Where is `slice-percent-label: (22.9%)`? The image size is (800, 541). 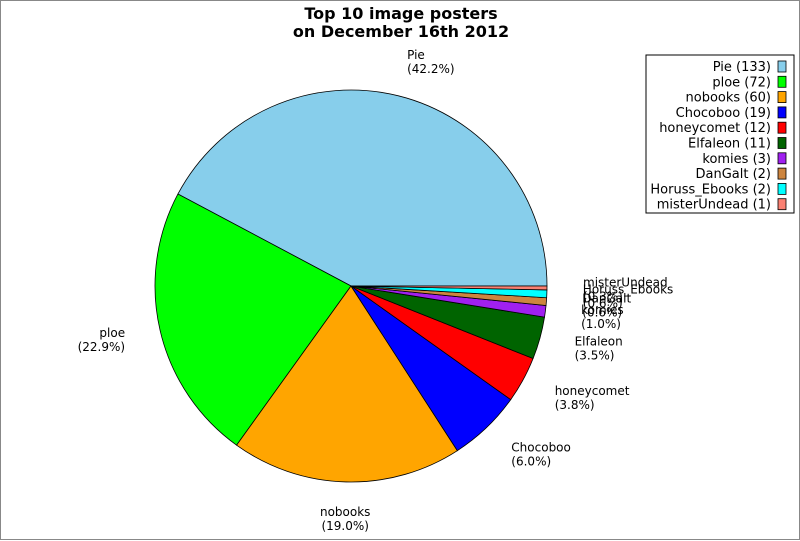 slice-percent-label: (22.9%) is located at coordinates (101, 347).